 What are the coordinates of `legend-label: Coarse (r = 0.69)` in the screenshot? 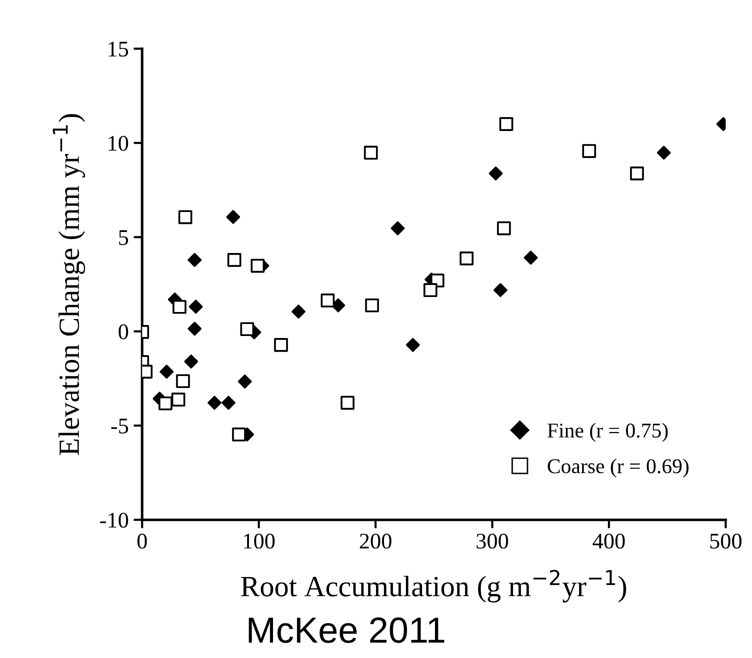 It's located at (618, 468).